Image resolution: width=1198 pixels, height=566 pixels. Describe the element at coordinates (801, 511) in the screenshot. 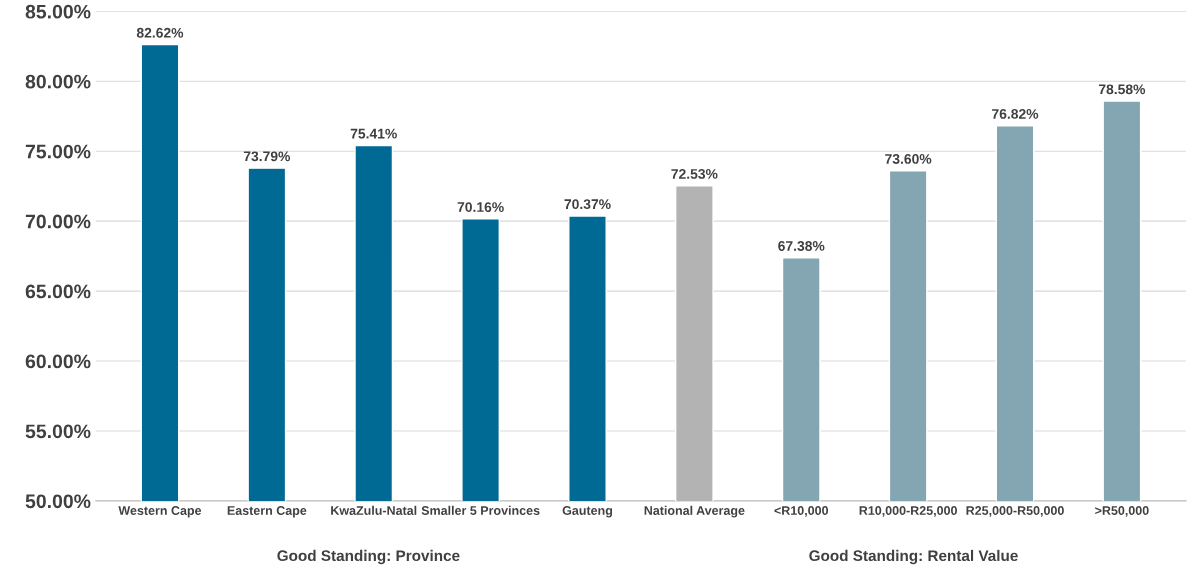

I see `x-tick-label: <R10,000` at that location.